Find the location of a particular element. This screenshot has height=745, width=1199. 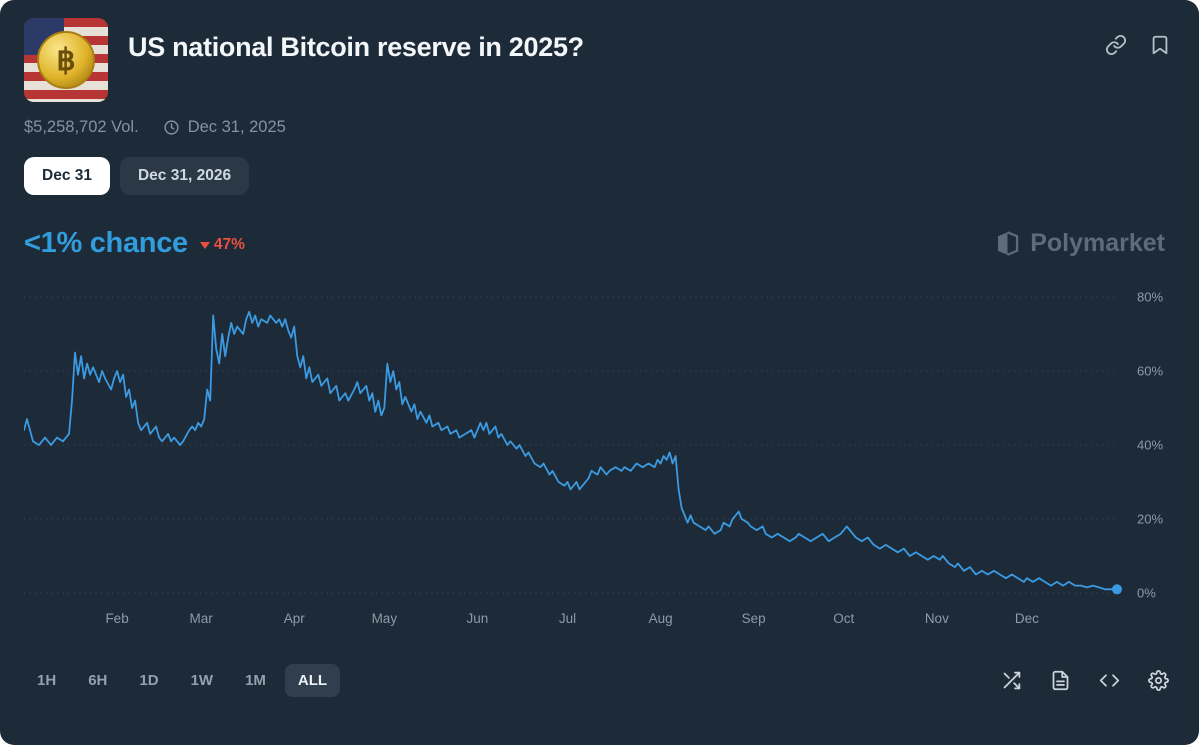

chance-change: 47% is located at coordinates (222, 245).